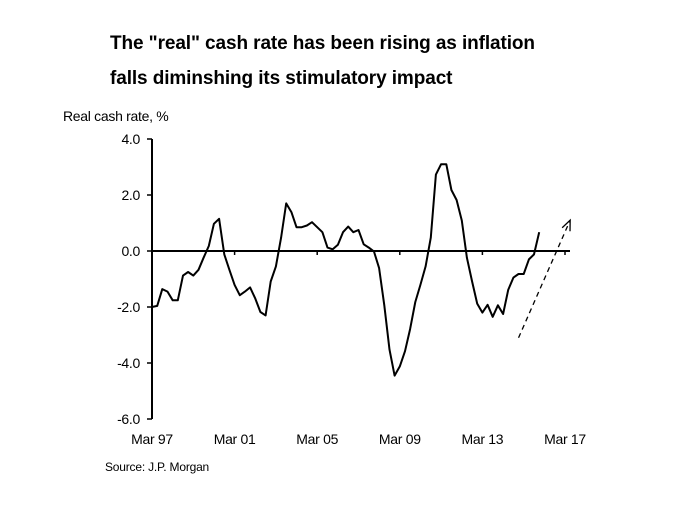 The width and height of the screenshot is (700, 529). What do you see at coordinates (128, 307) in the screenshot?
I see `y-tick-label: -2.0` at bounding box center [128, 307].